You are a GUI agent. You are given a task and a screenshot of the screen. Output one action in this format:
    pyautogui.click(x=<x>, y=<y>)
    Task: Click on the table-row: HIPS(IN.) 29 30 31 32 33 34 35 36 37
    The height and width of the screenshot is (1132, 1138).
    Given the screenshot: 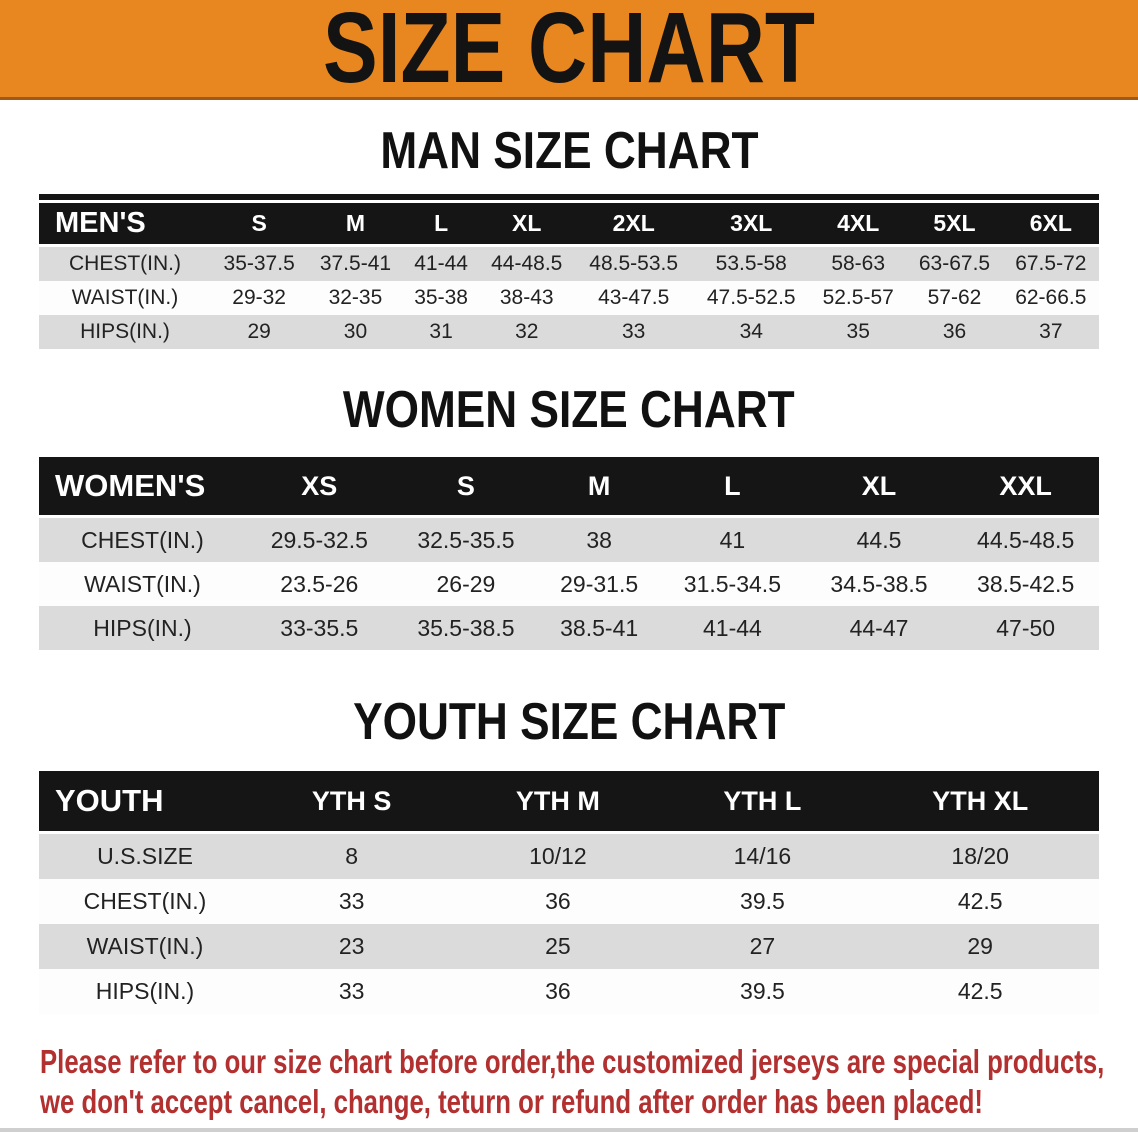 What is the action you would take?
    pyautogui.click(x=569, y=332)
    